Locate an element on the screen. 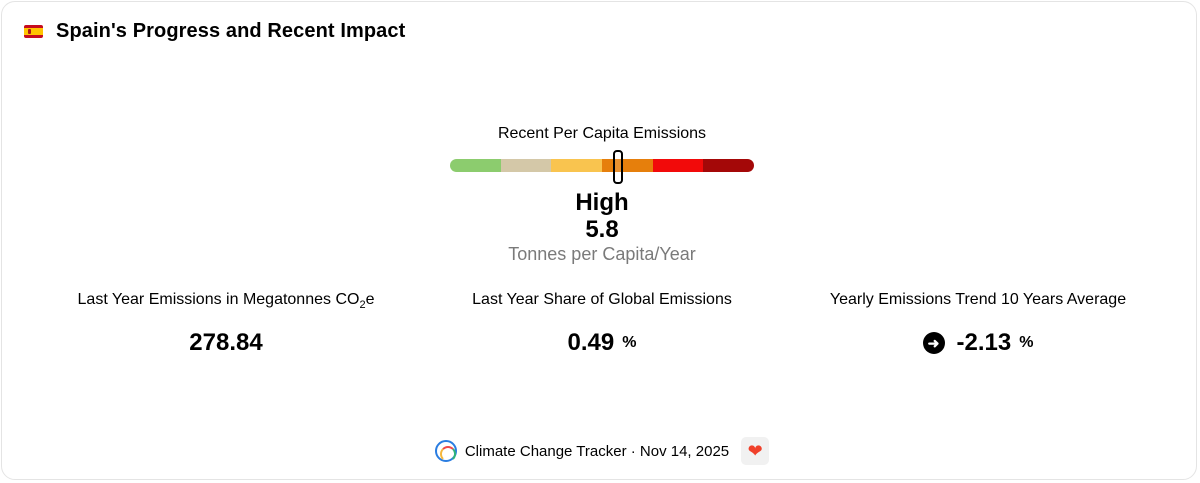 This screenshot has height=483, width=1200. card-title: Spain's Progress and Recent Impact is located at coordinates (231, 31).